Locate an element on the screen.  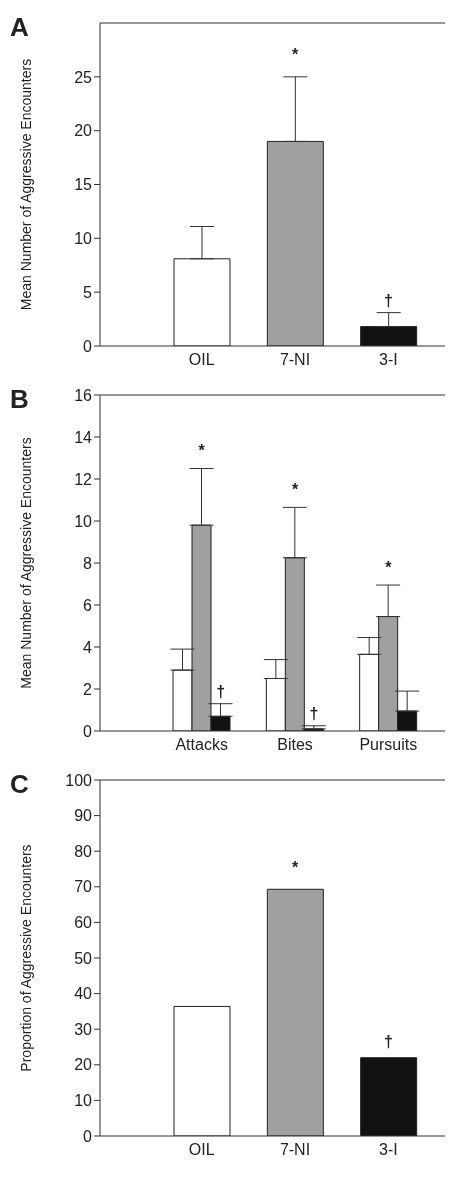
y-tick-label: 12 is located at coordinates (83, 479).